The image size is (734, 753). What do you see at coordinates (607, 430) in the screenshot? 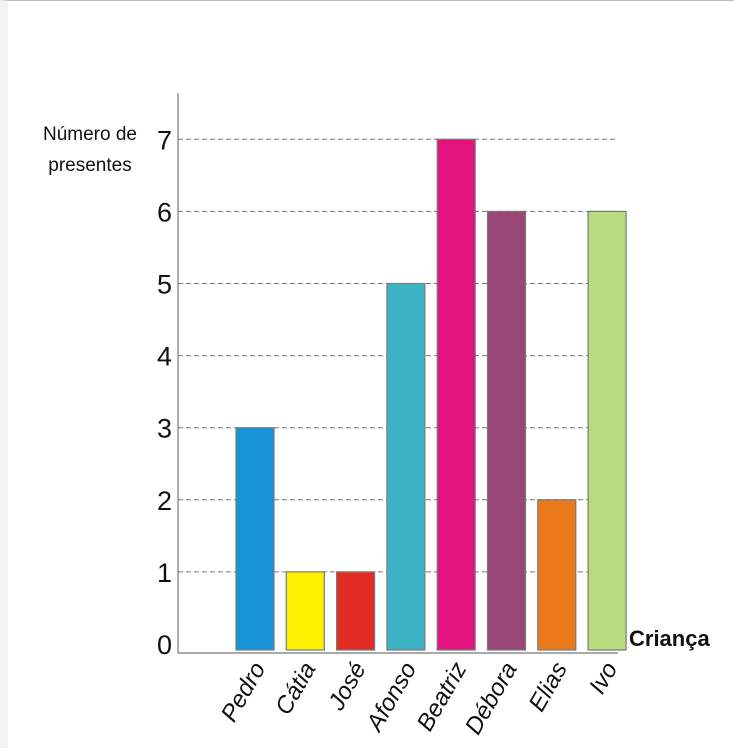
I see `bar-ivo` at bounding box center [607, 430].